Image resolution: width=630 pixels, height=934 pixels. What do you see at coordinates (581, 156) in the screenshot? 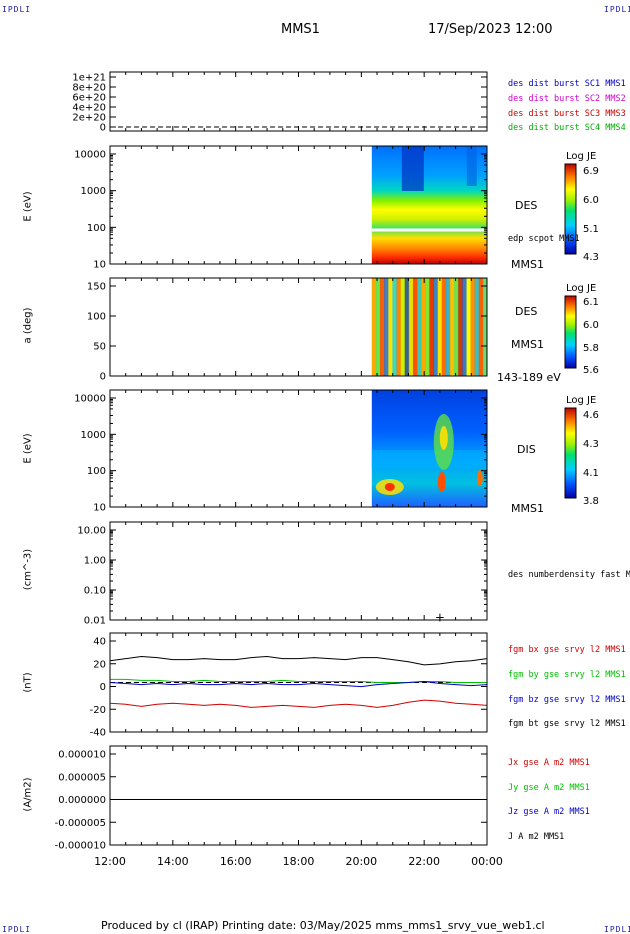
I see `cbar1-title: Log JE` at bounding box center [581, 156].